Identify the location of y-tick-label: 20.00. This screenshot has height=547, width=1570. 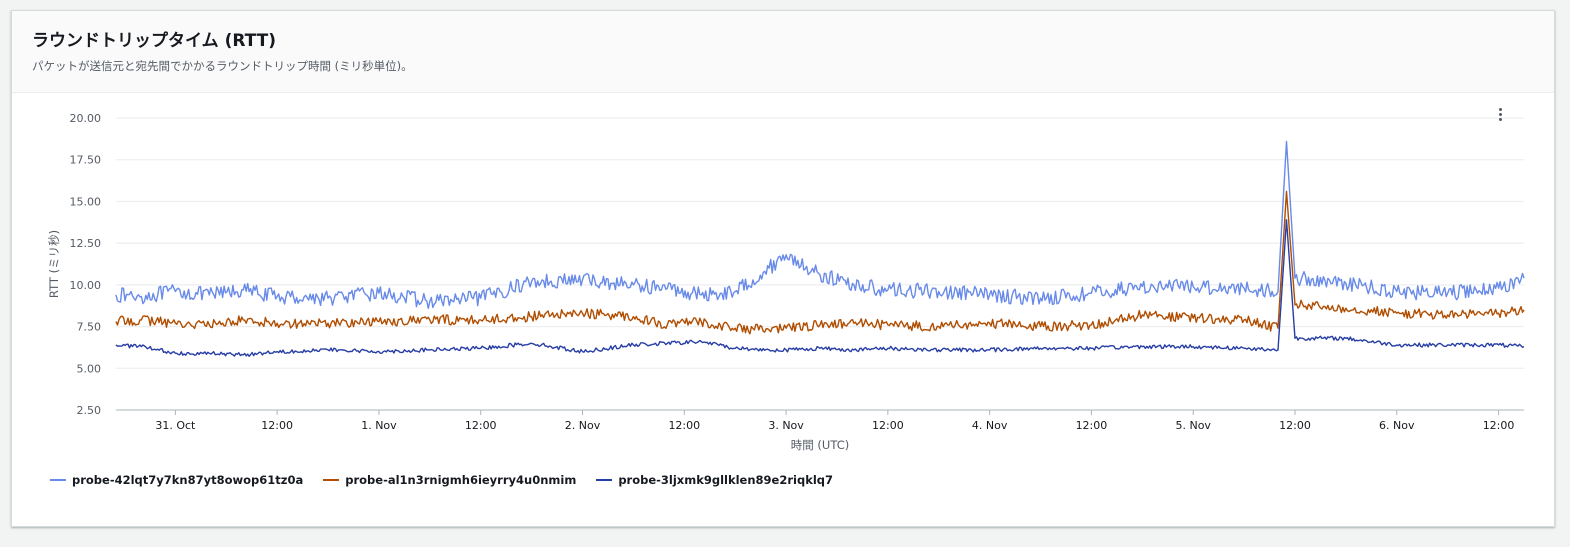
(86, 118).